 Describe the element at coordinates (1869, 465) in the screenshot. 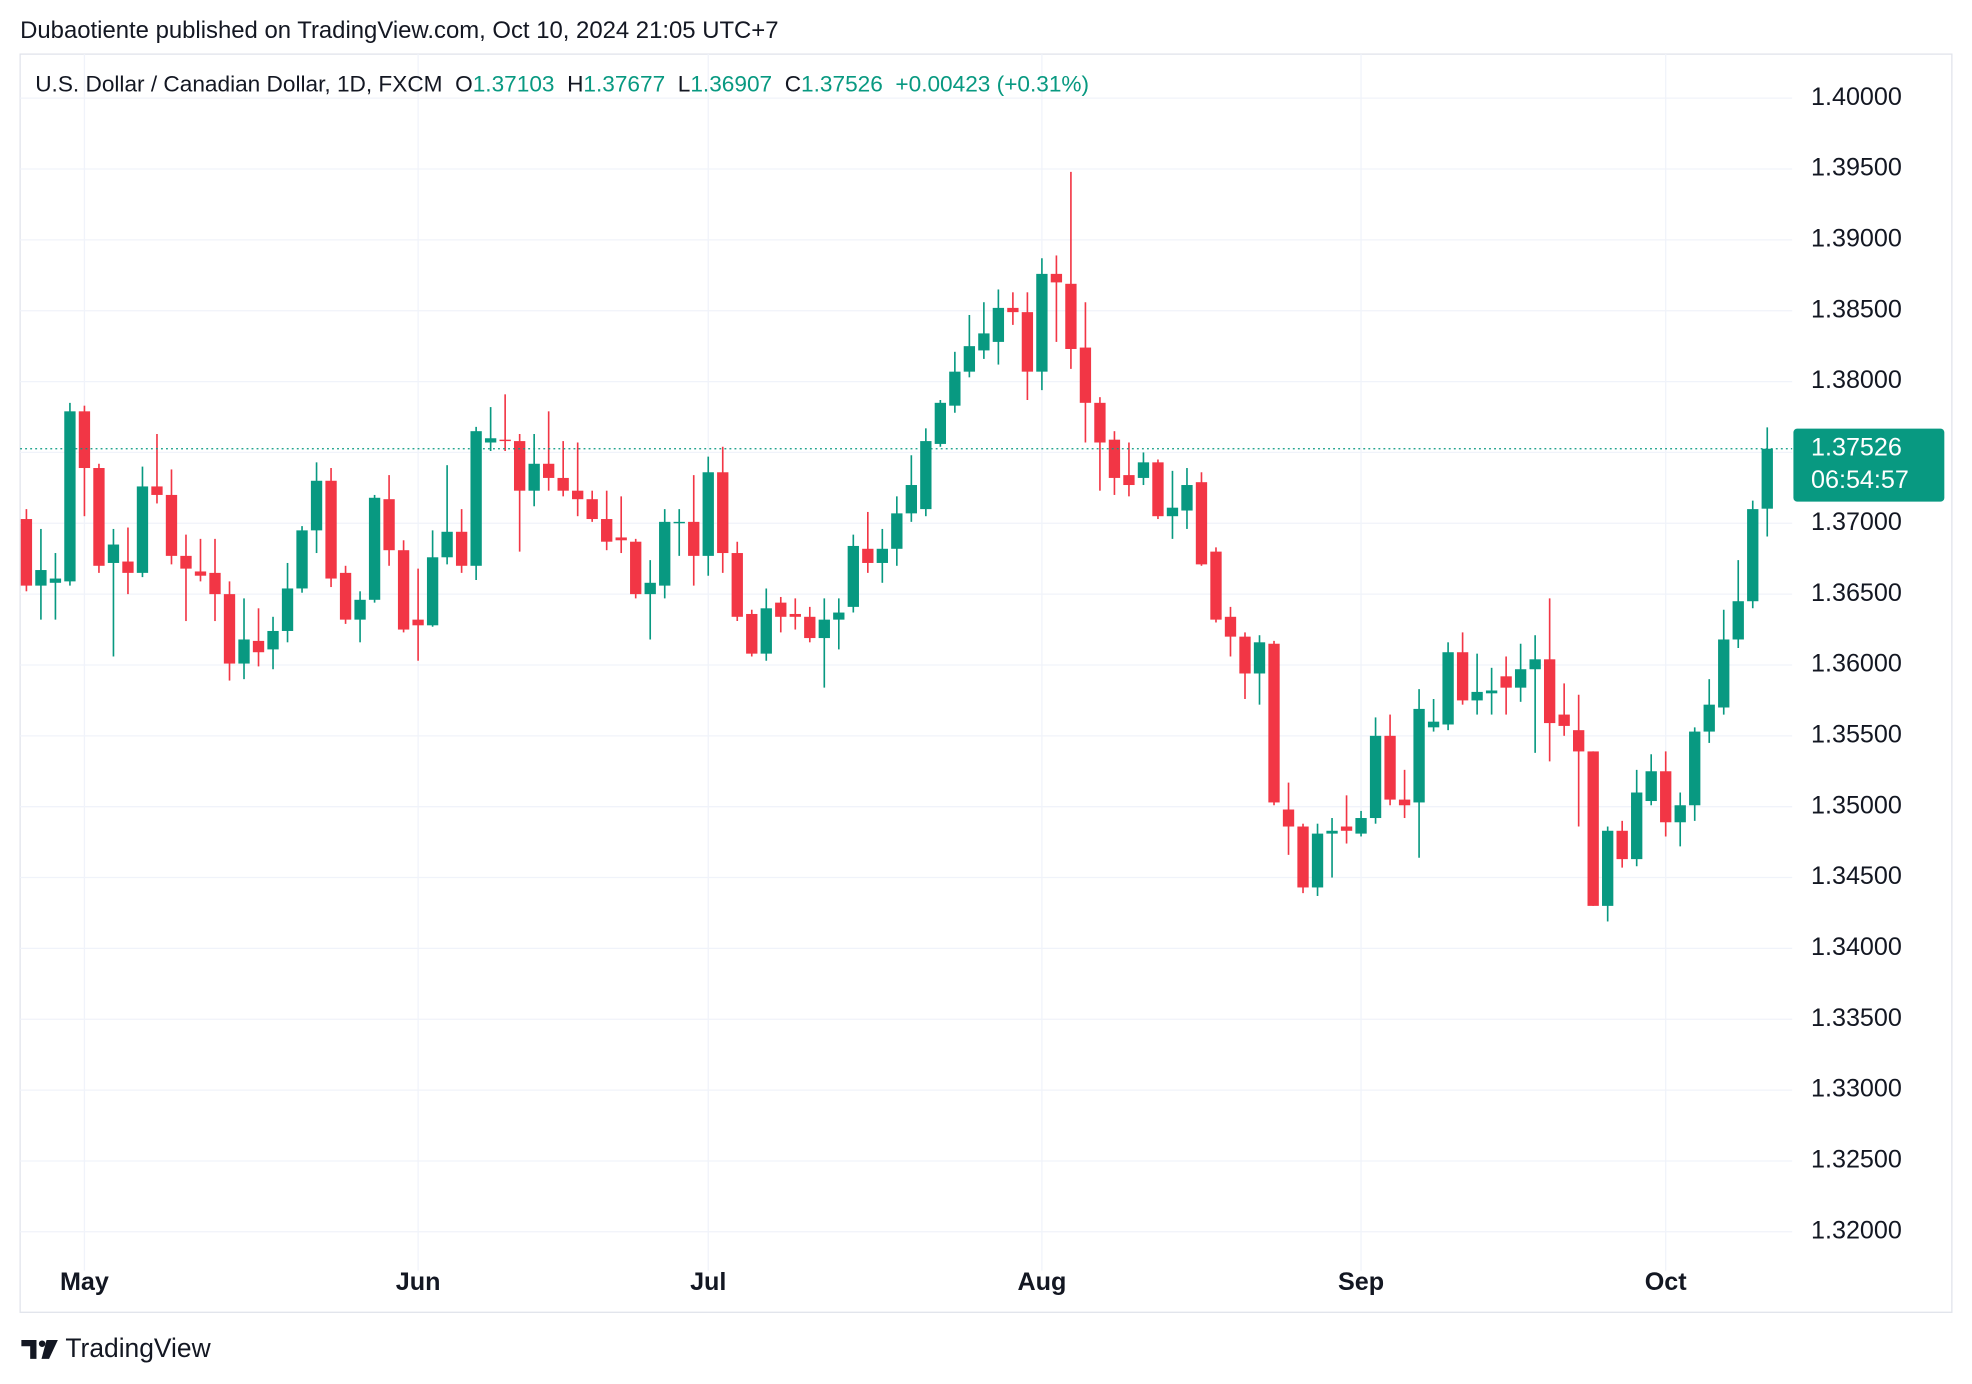

I see `last-price-box` at that location.